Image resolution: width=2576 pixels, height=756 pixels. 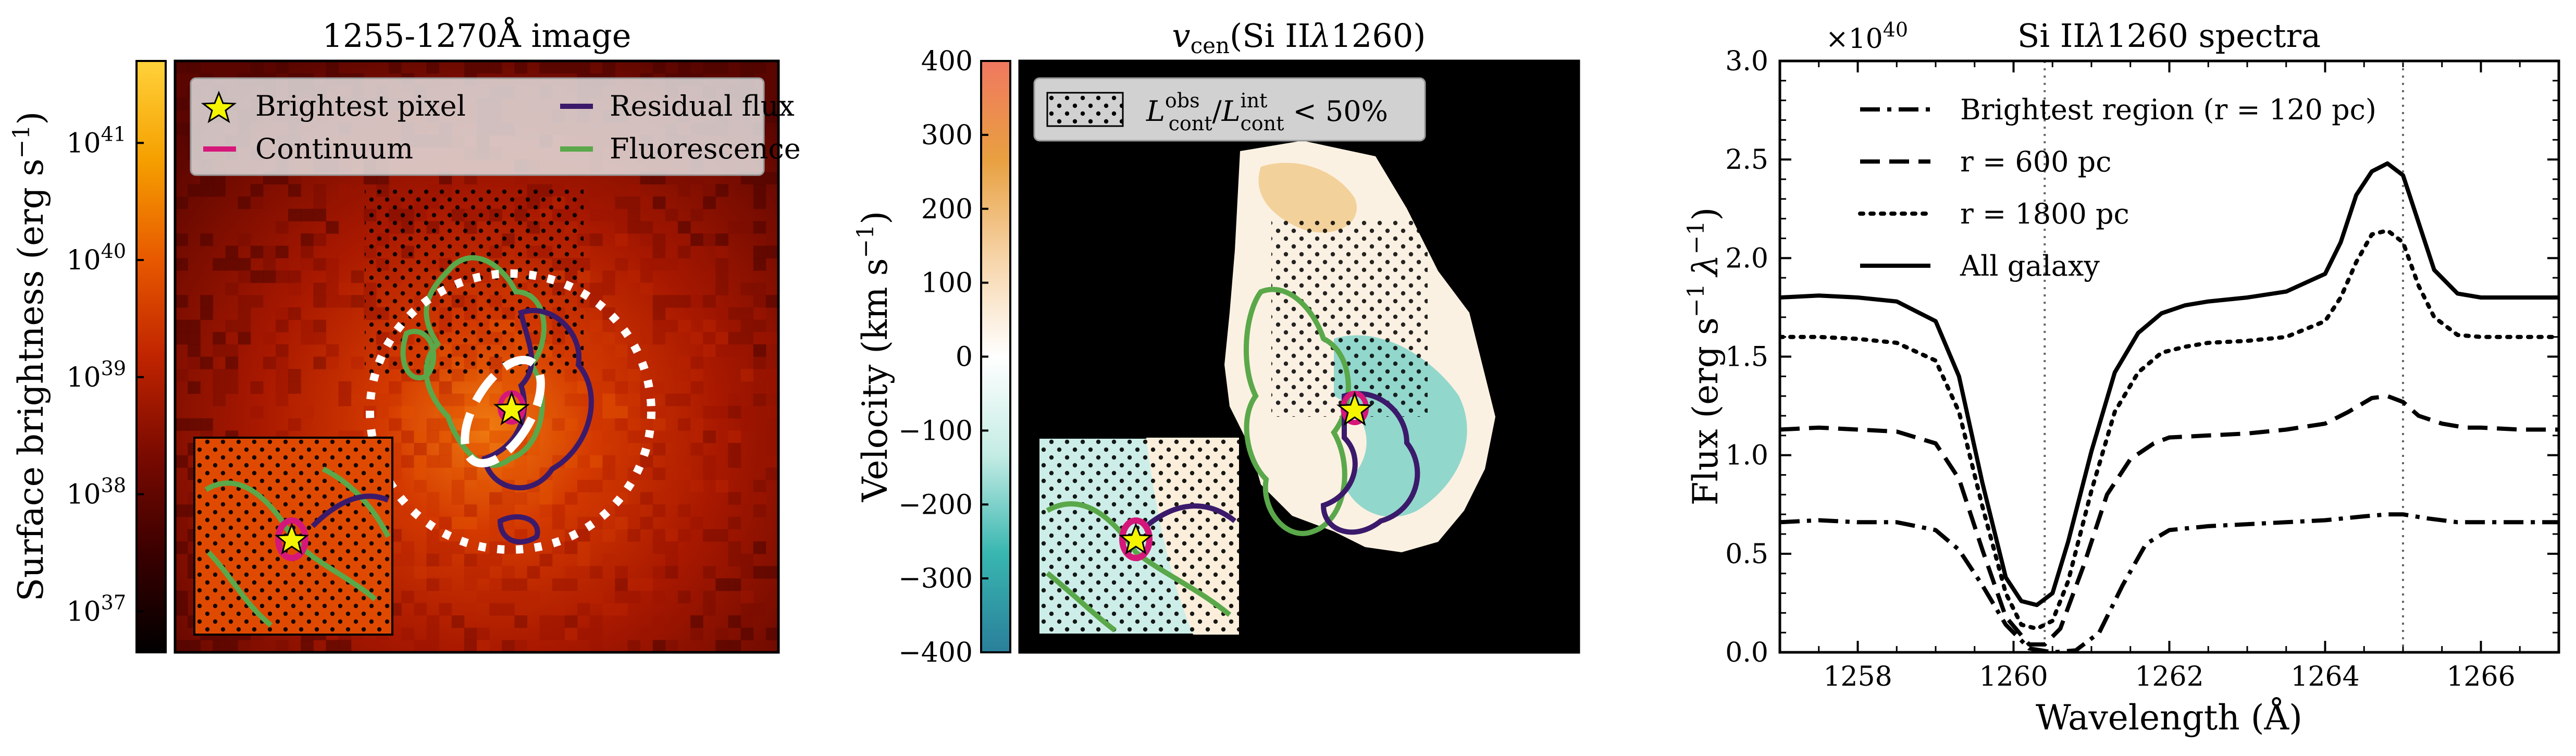 I want to click on aperture-ellipse-600pc, so click(x=503, y=411).